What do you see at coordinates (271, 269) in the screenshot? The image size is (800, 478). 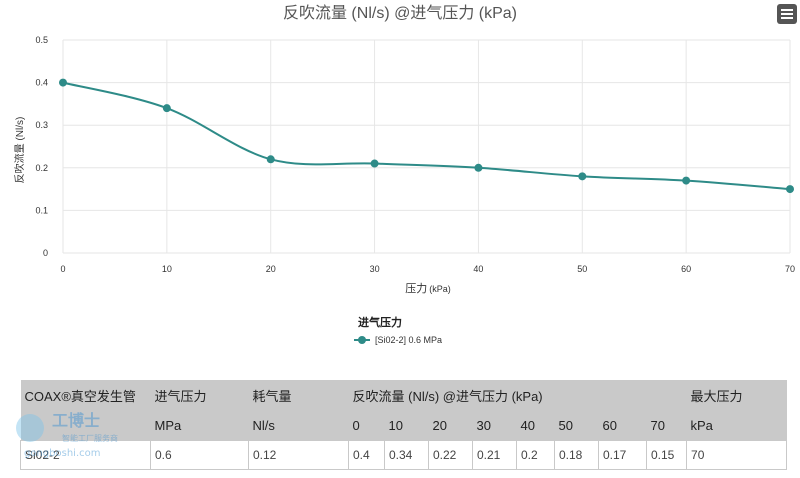 I see `x-tick-label: 20` at bounding box center [271, 269].